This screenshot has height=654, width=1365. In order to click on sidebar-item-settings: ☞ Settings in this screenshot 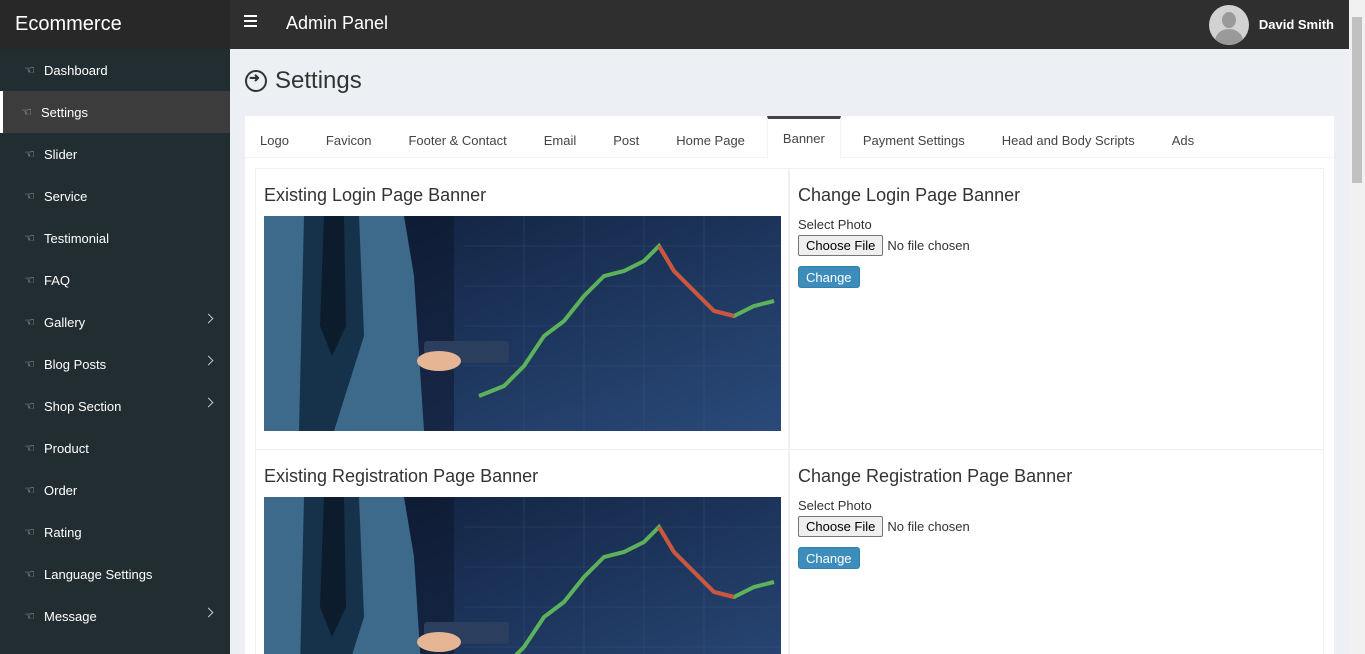, I will do `click(115, 112)`.